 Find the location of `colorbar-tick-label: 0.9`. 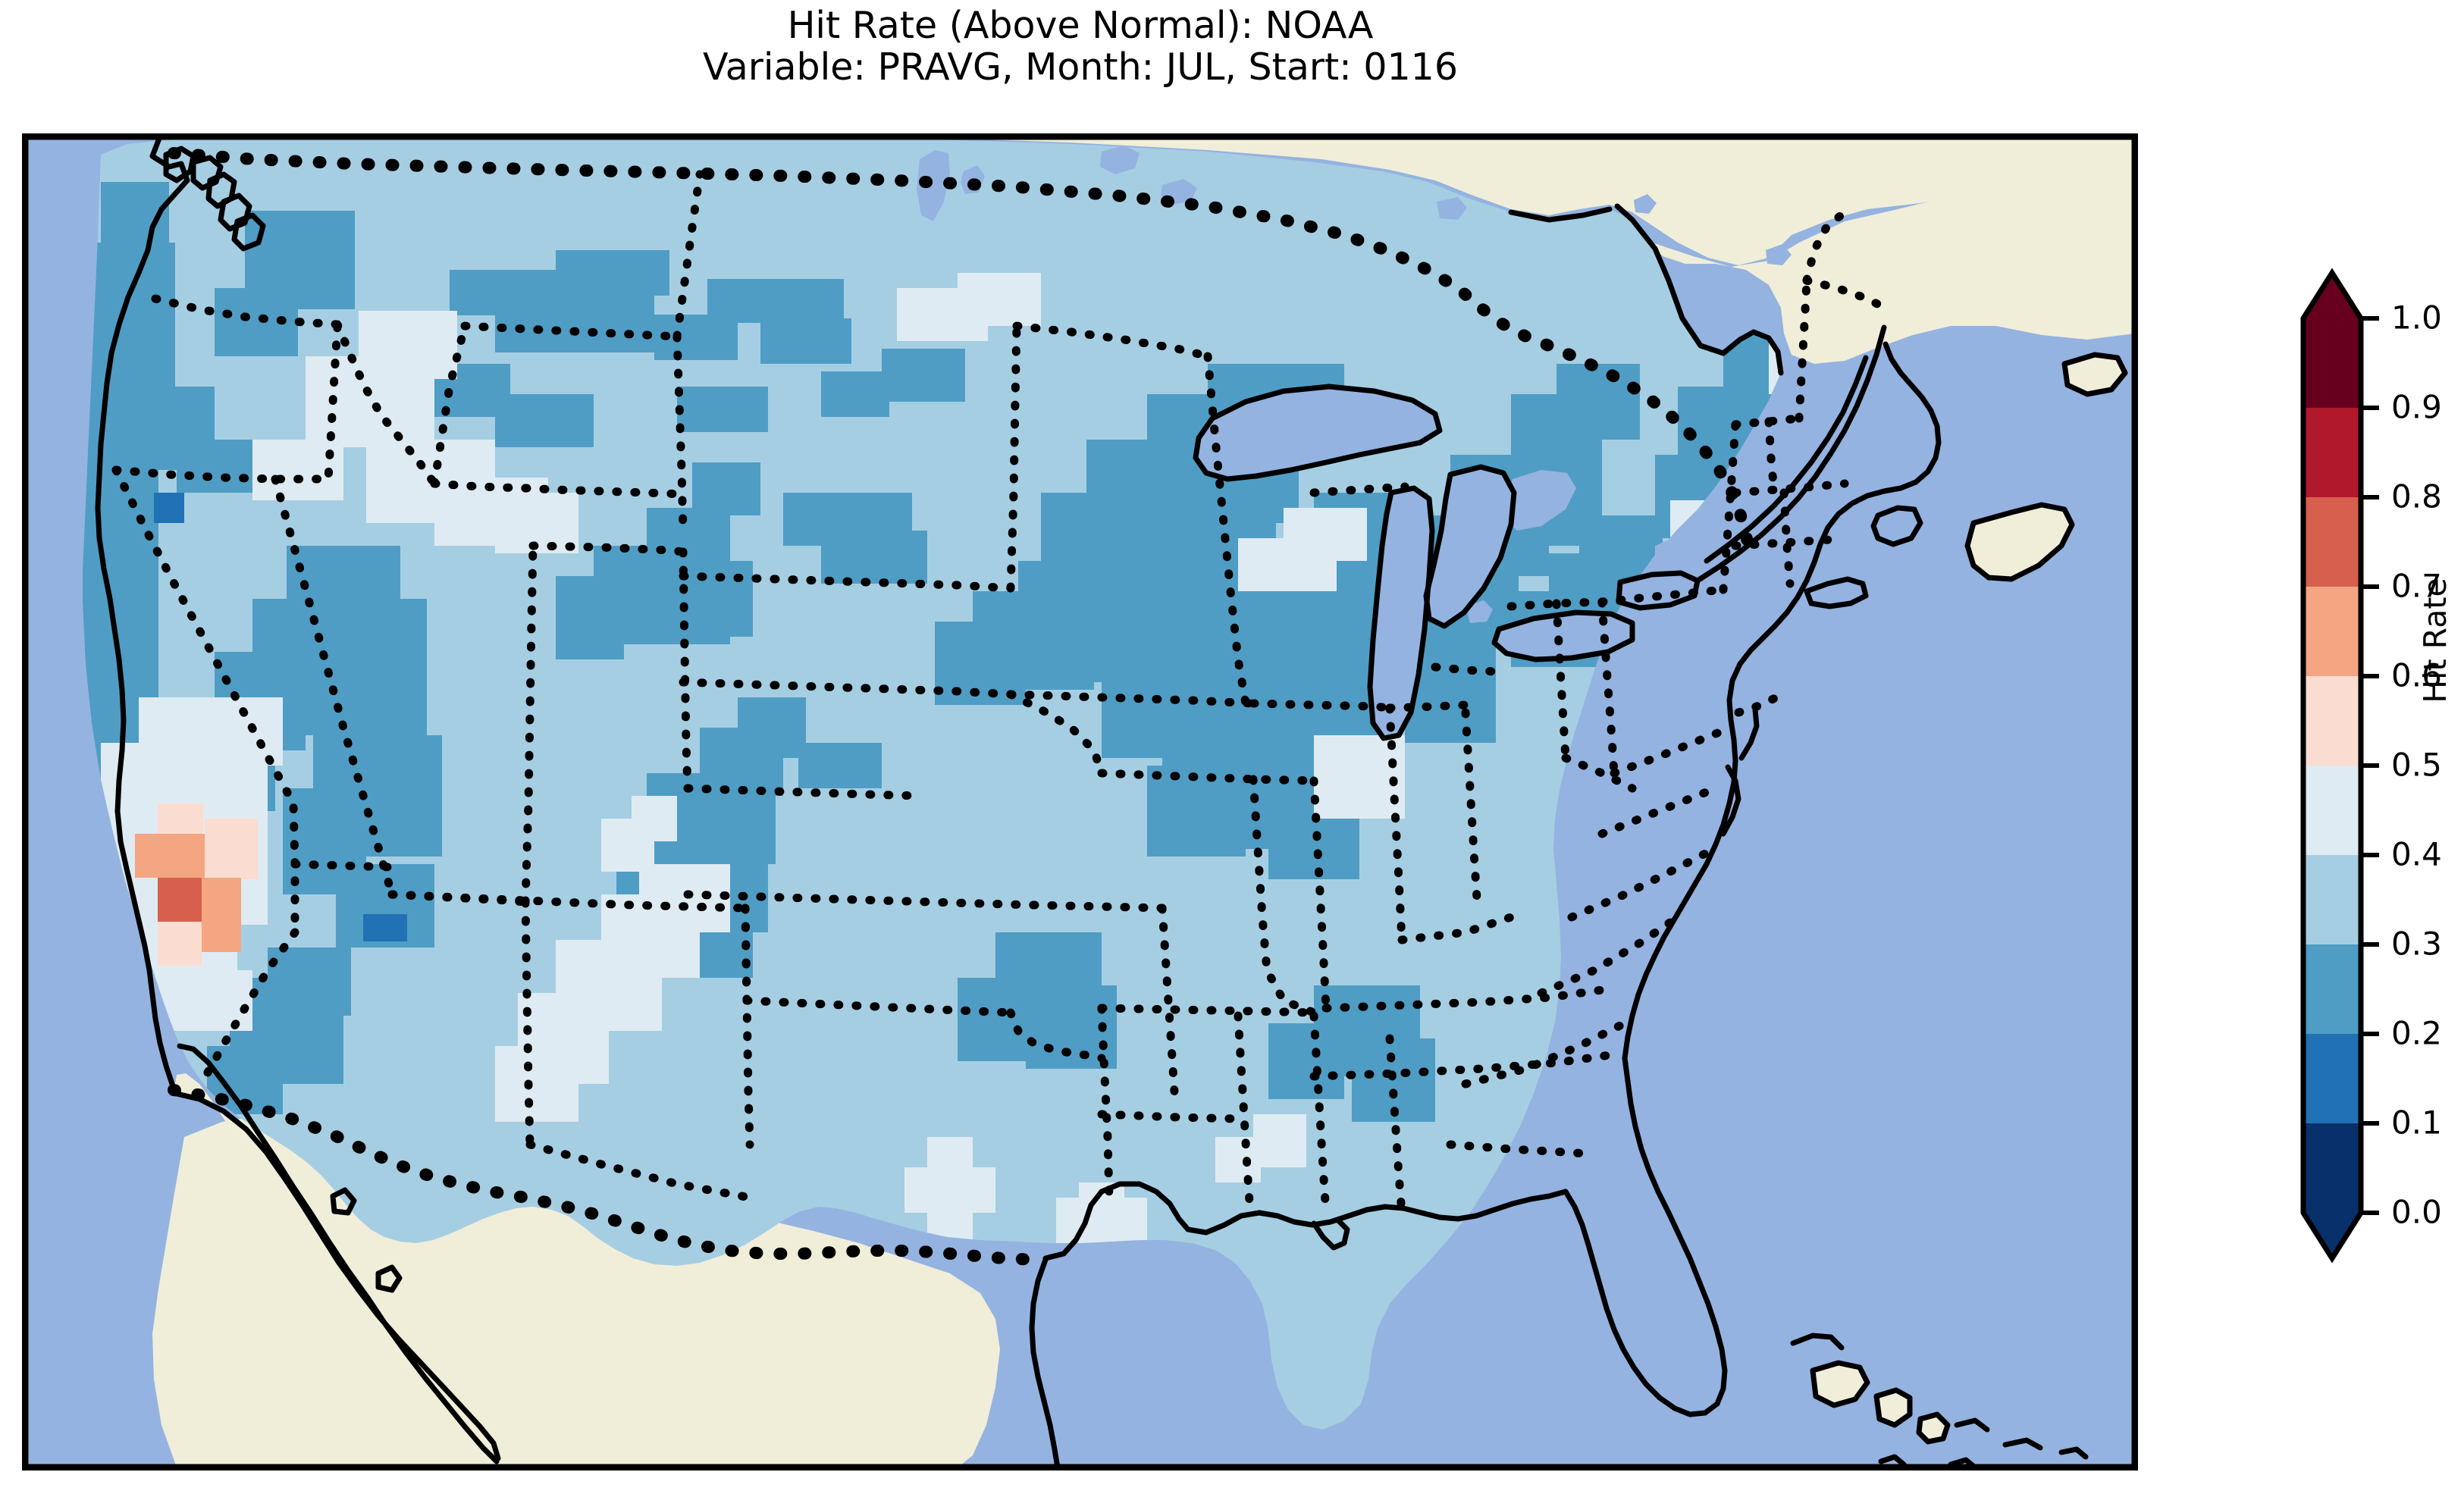

colorbar-tick-label: 0.9 is located at coordinates (2417, 407).